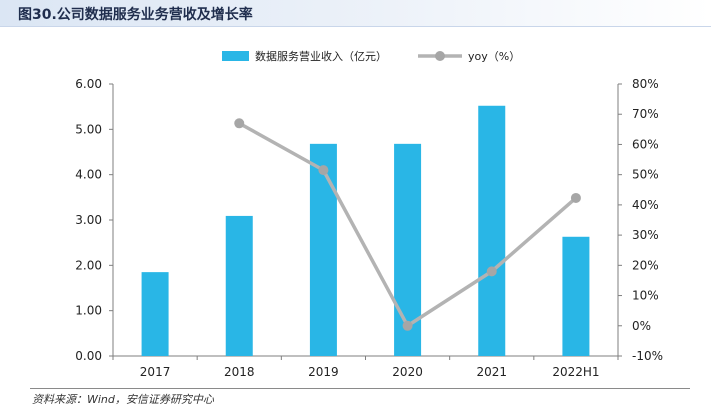 The width and height of the screenshot is (711, 416). Describe the element at coordinates (647, 356) in the screenshot. I see `right-axis-tick-label: -10%` at that location.